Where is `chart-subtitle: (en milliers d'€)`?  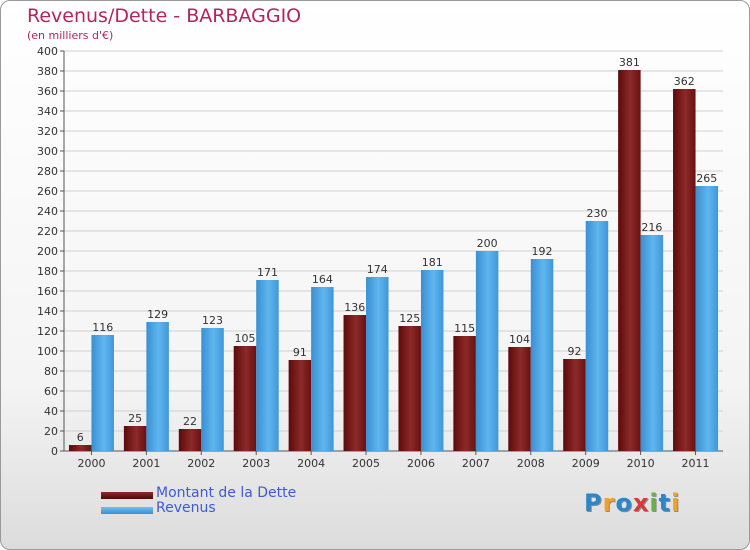
chart-subtitle: (en milliers d'€) is located at coordinates (70, 35).